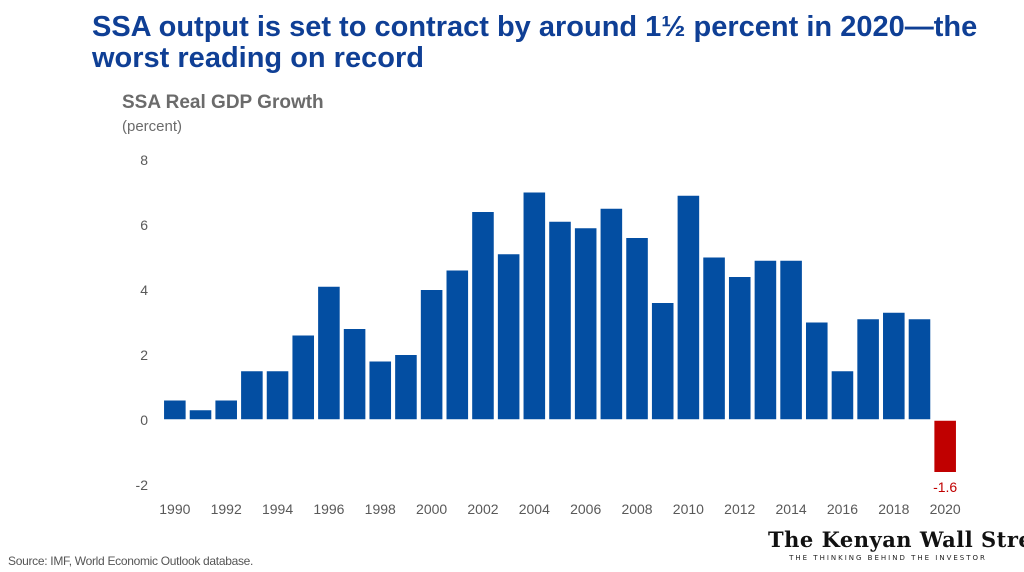 Image resolution: width=1024 pixels, height=572 pixels. What do you see at coordinates (354, 374) in the screenshot?
I see `bar-1997` at bounding box center [354, 374].